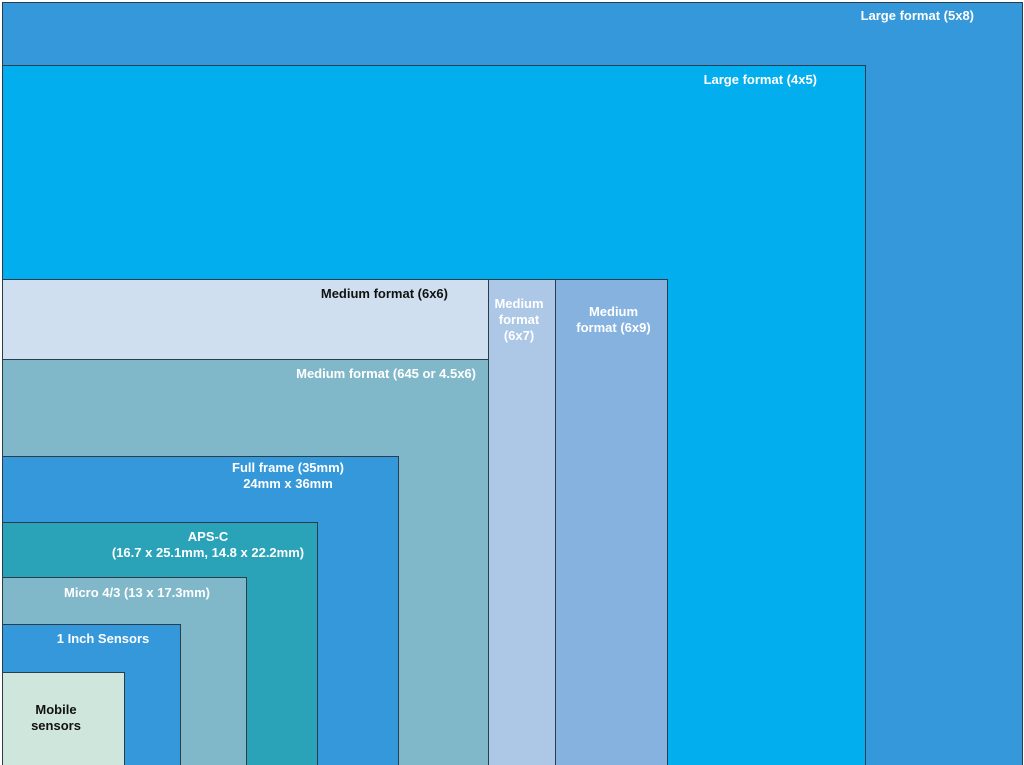 Image resolution: width=1024 pixels, height=765 pixels. What do you see at coordinates (386, 373) in the screenshot?
I see `medium-format-645-label: Medium format (645 or 4.5x6)` at bounding box center [386, 373].